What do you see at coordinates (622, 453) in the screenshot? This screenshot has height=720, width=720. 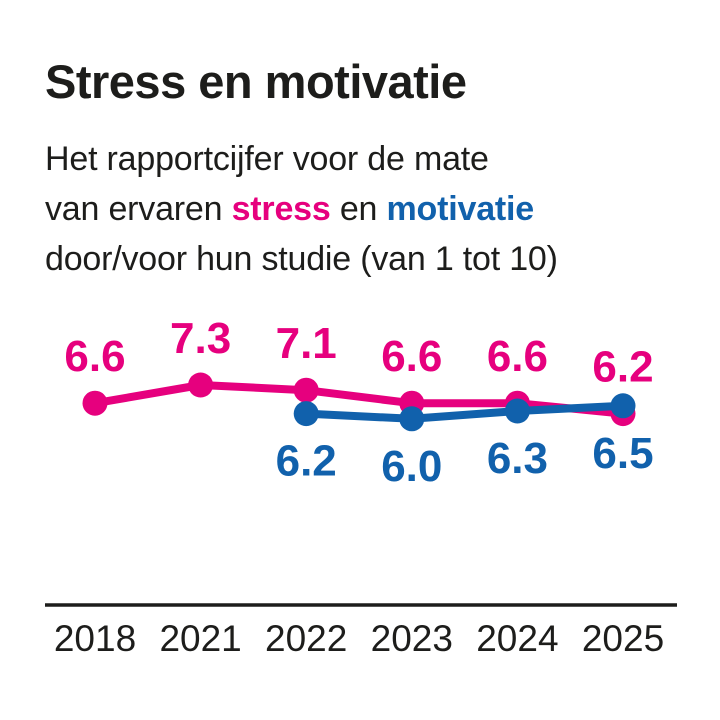 I see `motivatie-value-label-2025: 6.5` at bounding box center [622, 453].